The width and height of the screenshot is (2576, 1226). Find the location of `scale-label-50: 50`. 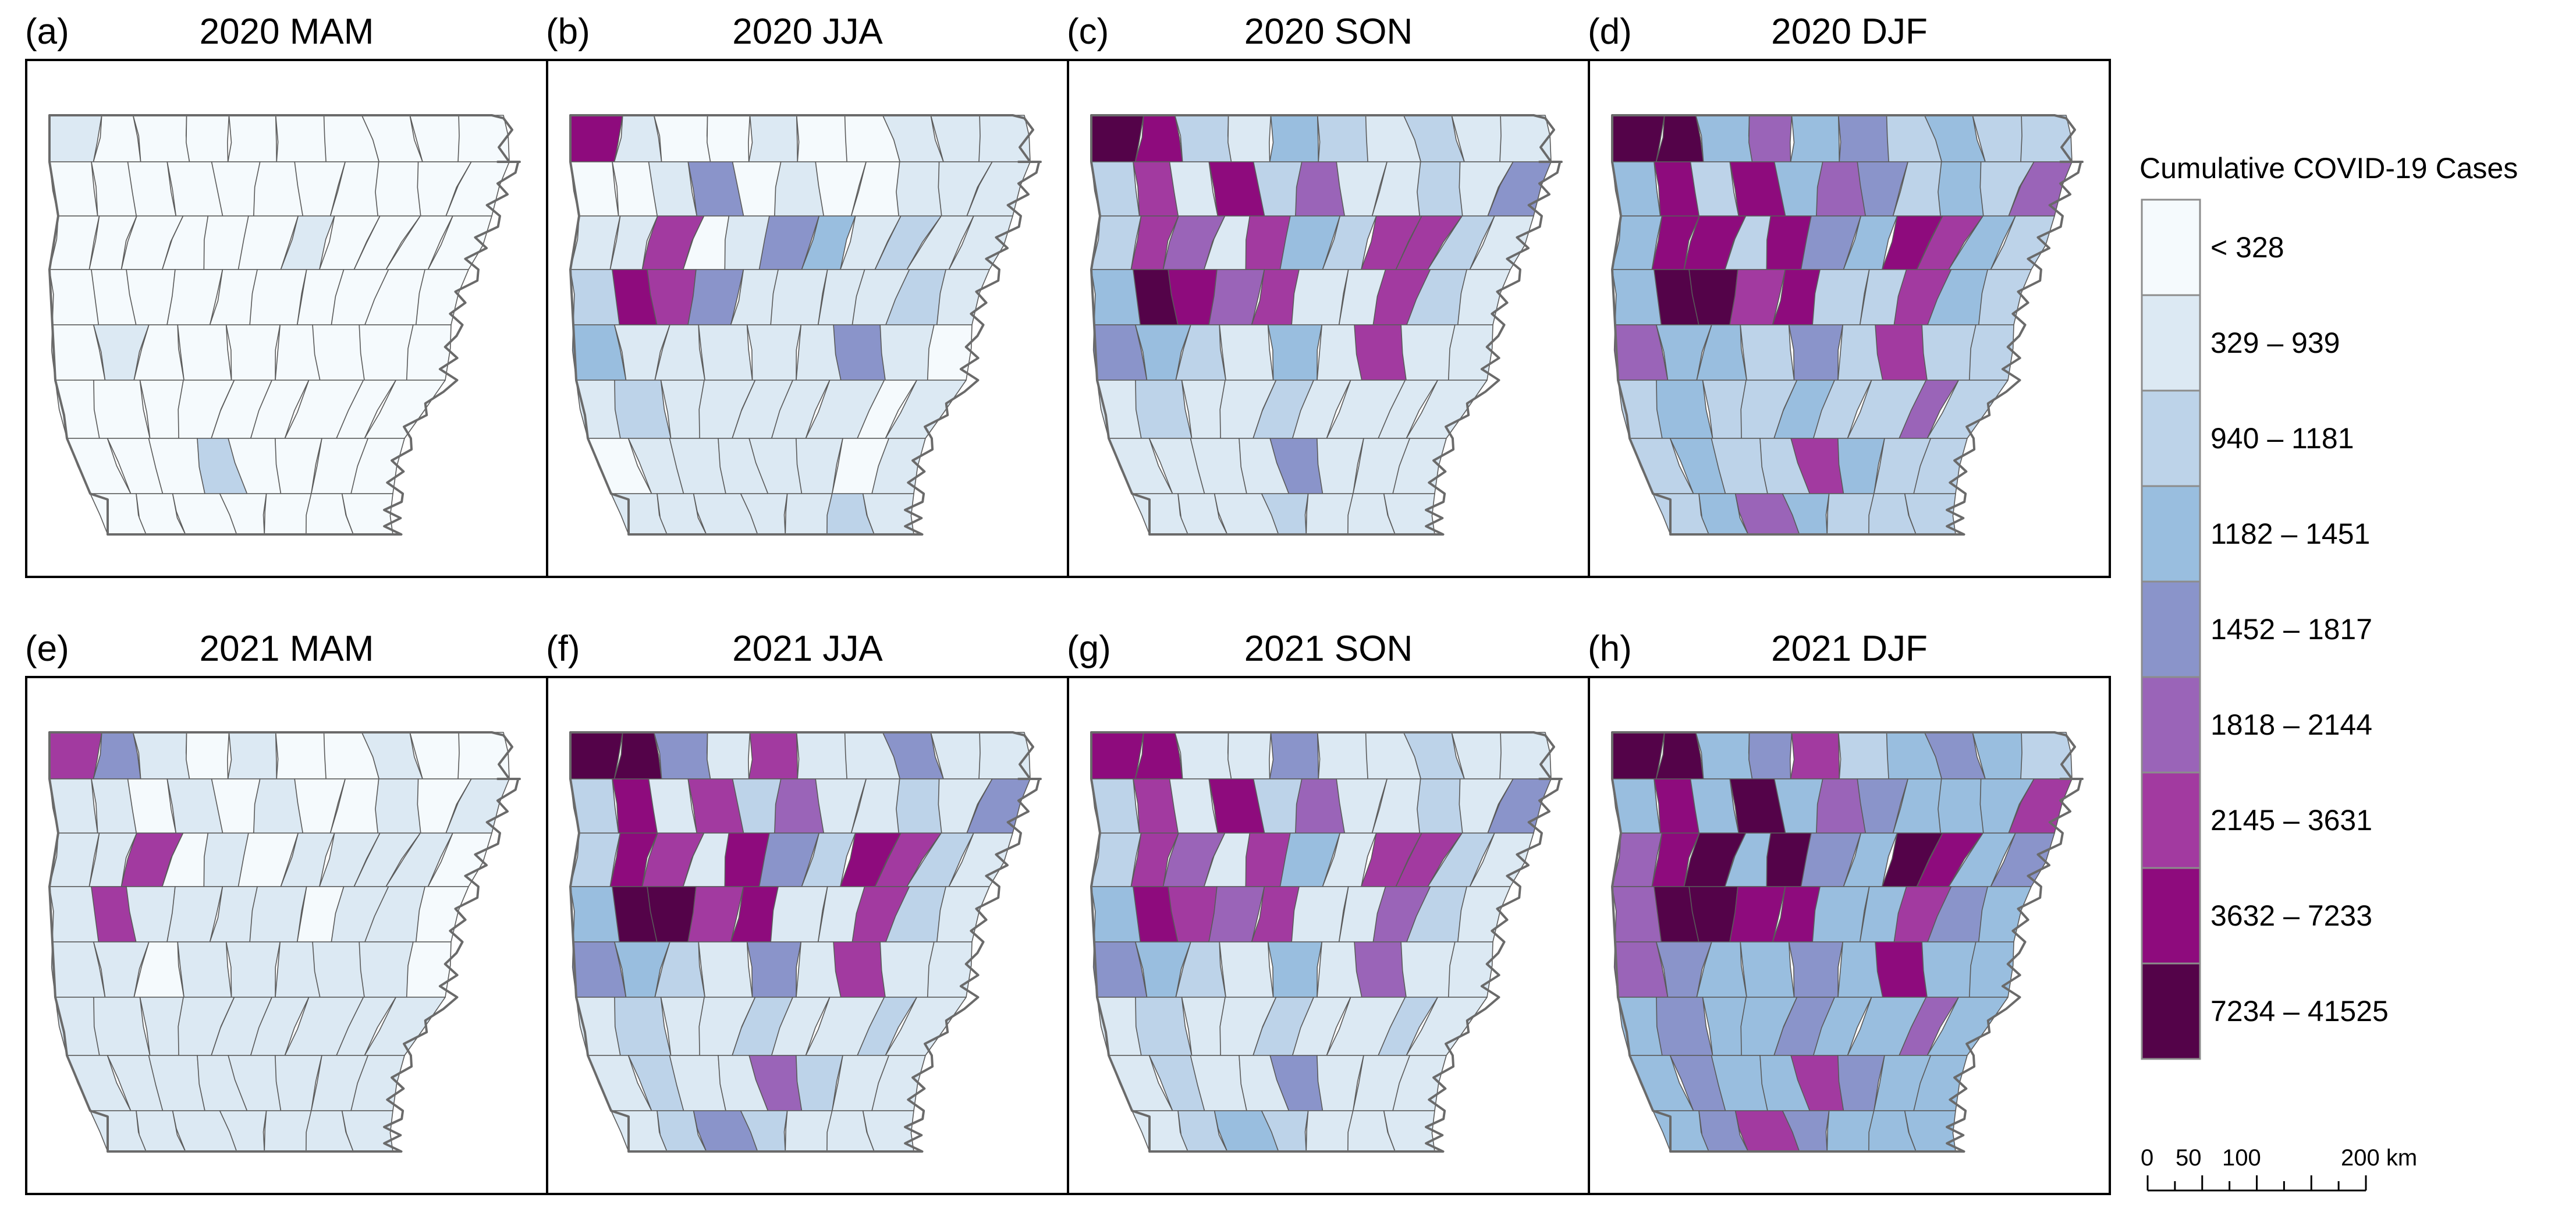

scale-label-50: 50 is located at coordinates (2189, 1158).